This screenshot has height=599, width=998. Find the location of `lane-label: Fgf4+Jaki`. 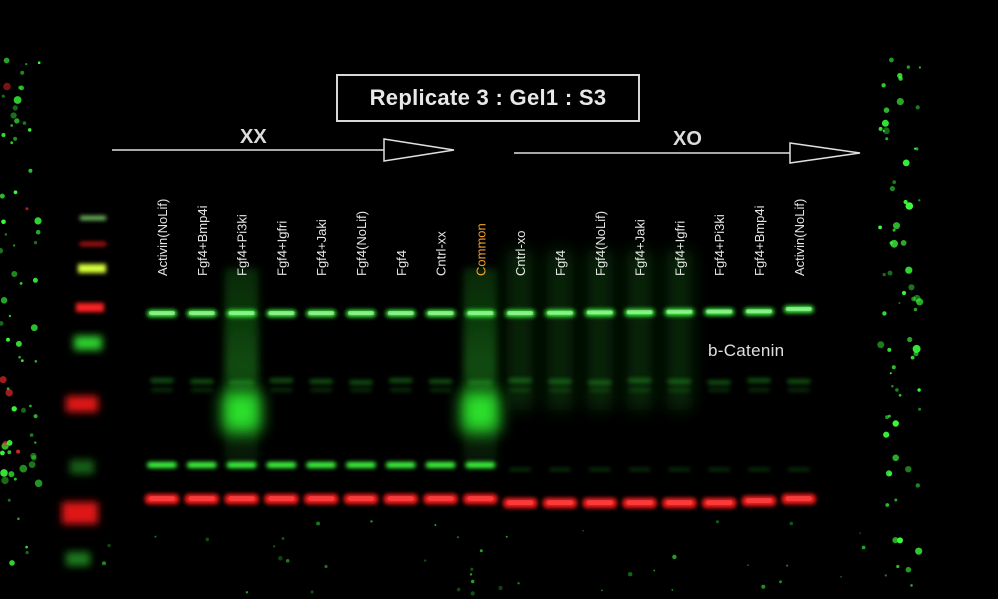

lane-label: Fgf4+Jaki is located at coordinates (322, 247).